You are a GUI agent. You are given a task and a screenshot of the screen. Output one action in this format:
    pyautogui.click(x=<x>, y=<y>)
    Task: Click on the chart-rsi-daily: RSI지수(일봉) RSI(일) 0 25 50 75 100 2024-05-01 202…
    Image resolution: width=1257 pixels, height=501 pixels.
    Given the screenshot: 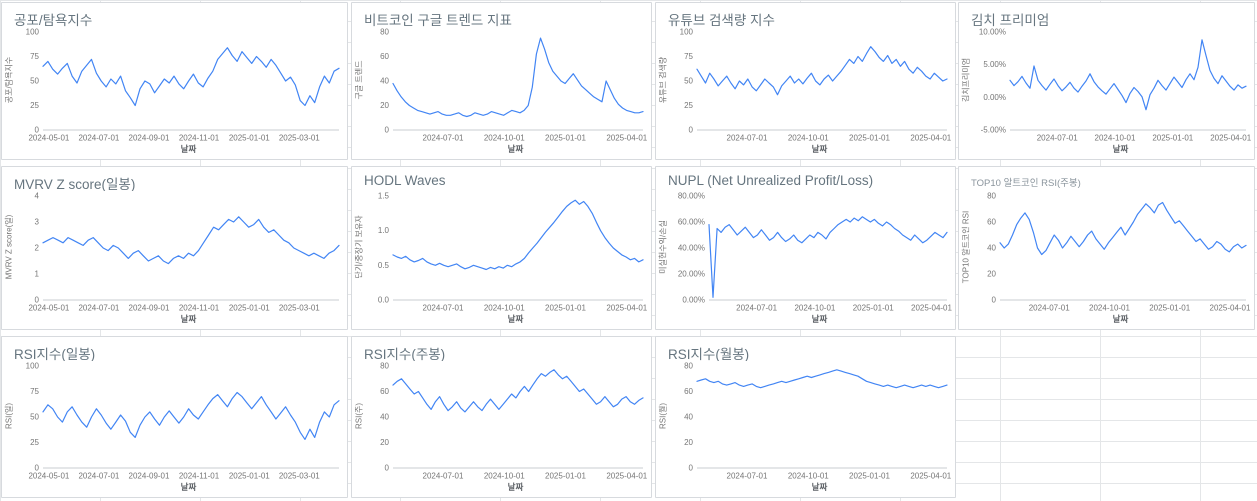 What is the action you would take?
    pyautogui.click(x=174, y=417)
    